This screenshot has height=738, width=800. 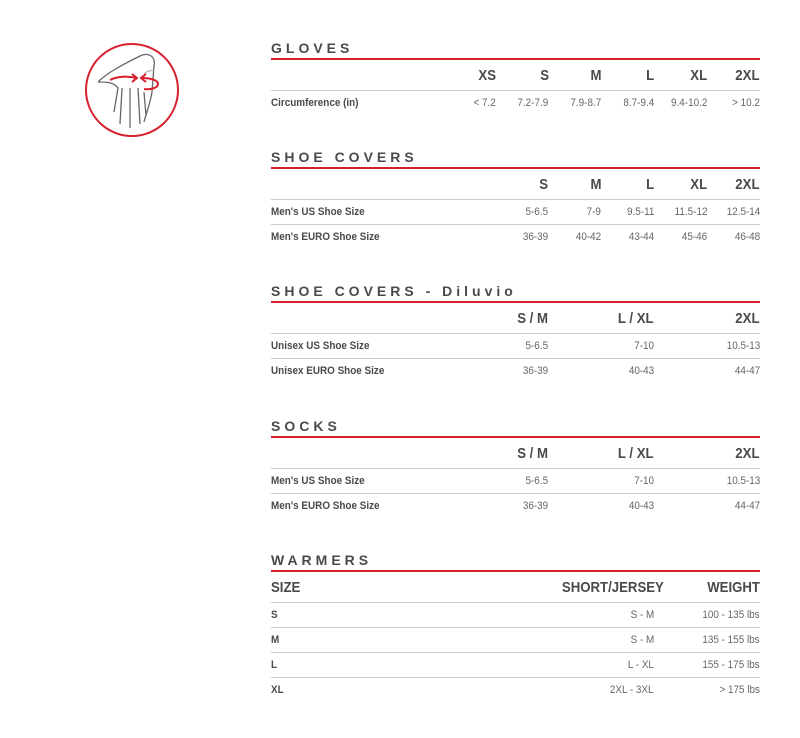 I want to click on column-header: SHORT/JERSEY, so click(x=606, y=587).